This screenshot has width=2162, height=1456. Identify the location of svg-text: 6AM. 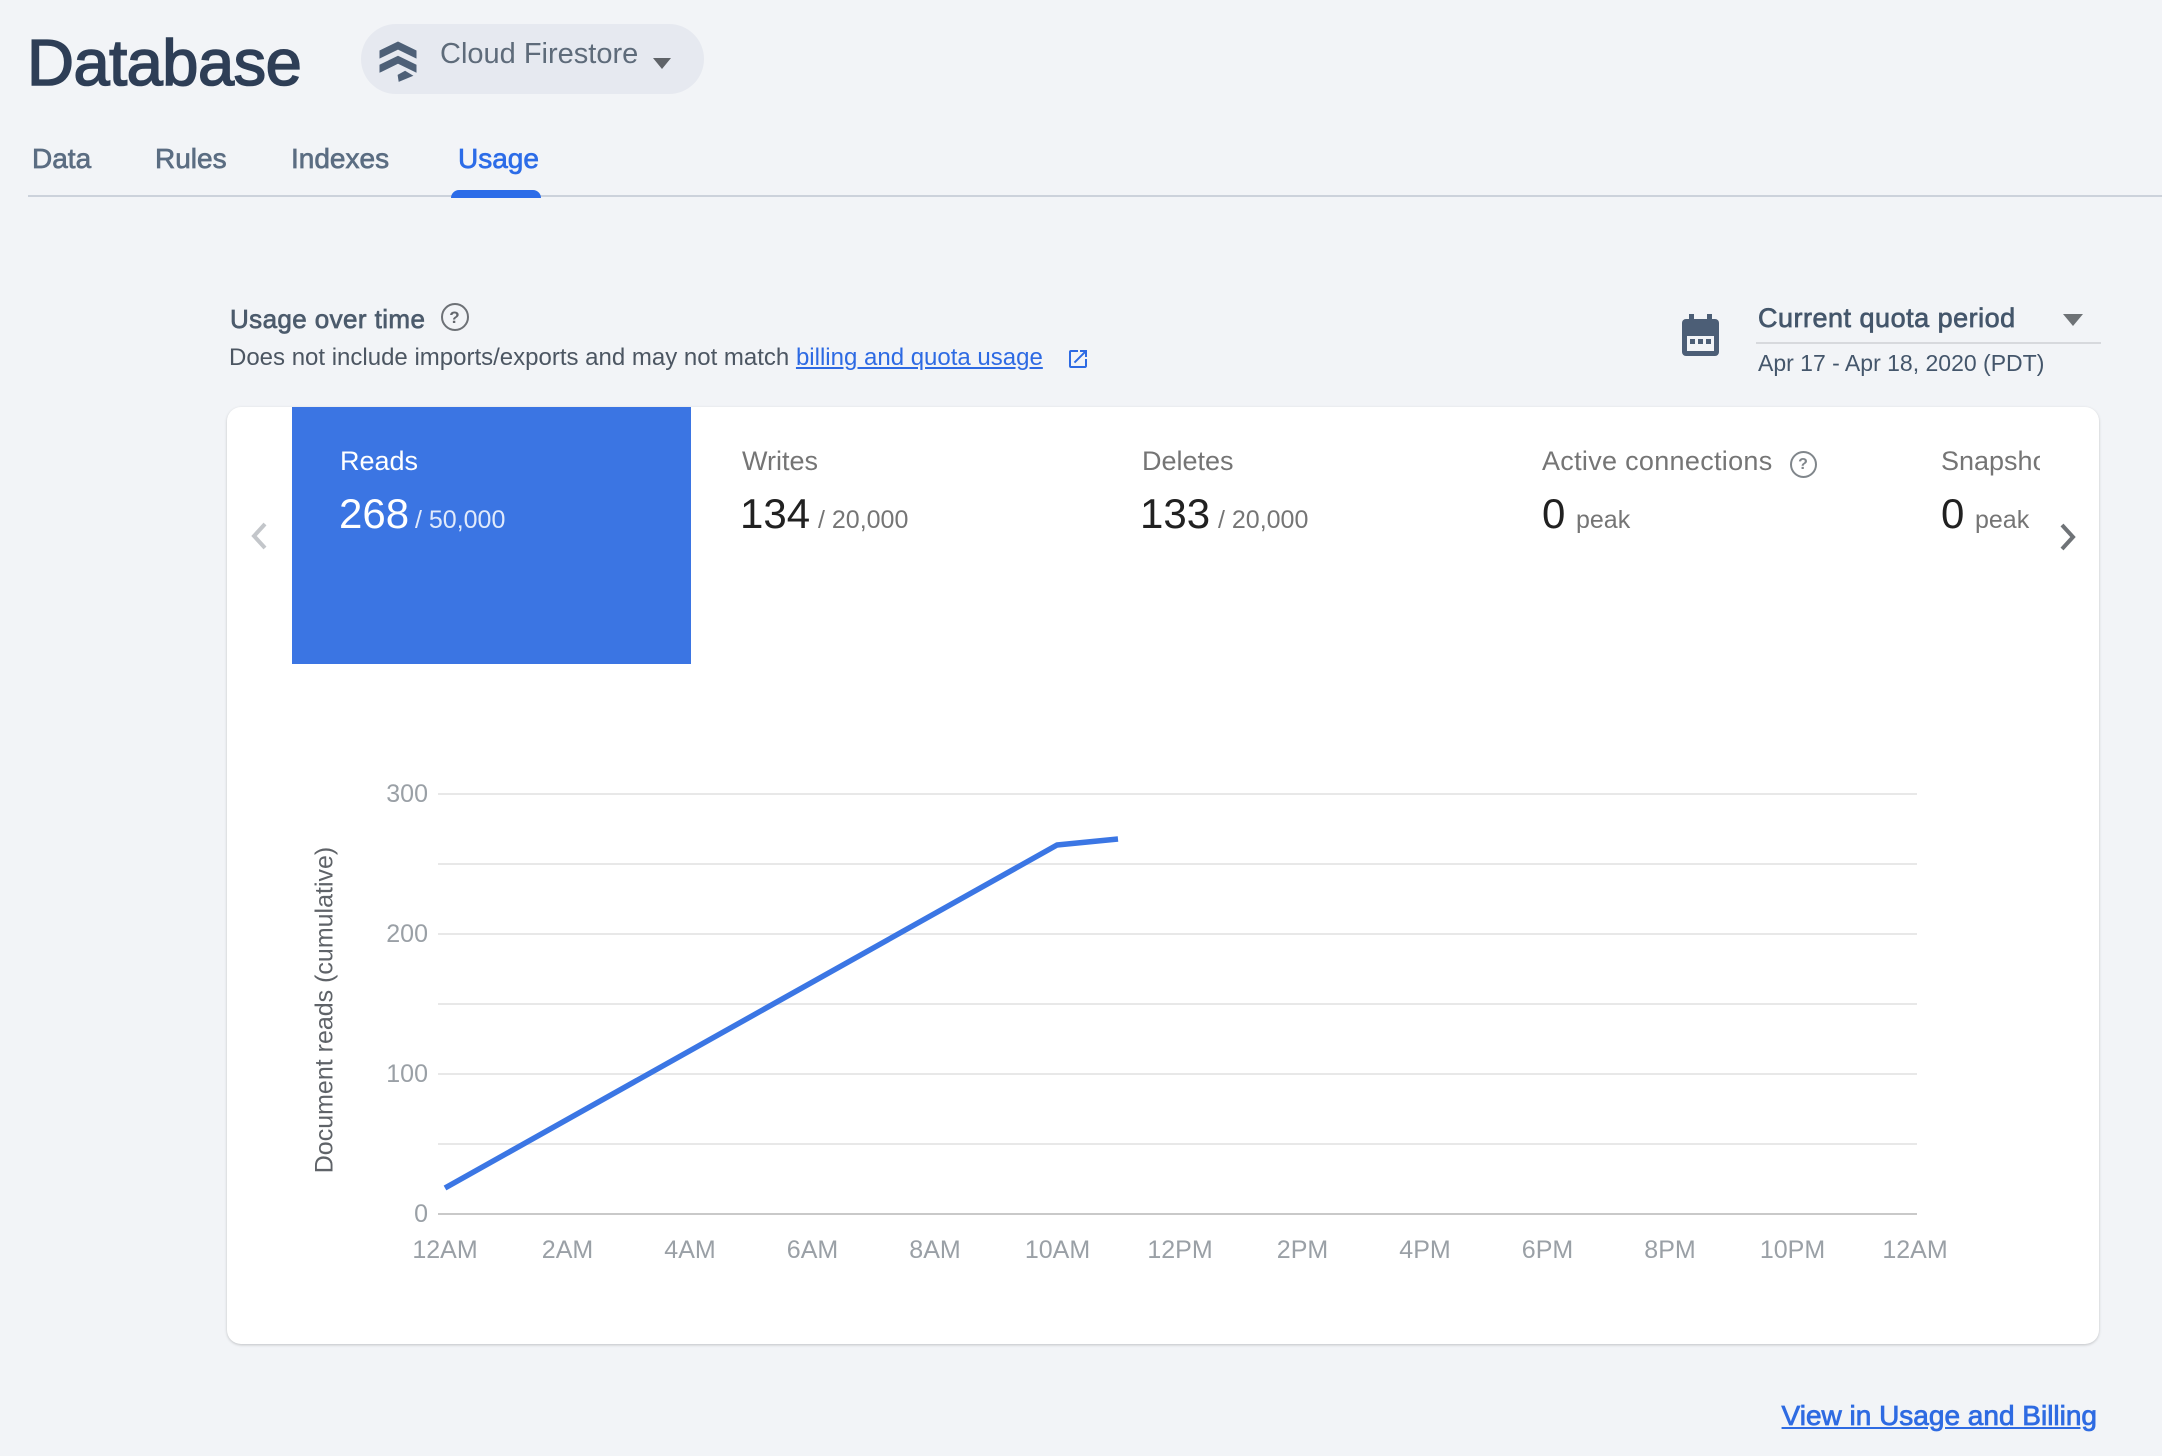
(812, 1250).